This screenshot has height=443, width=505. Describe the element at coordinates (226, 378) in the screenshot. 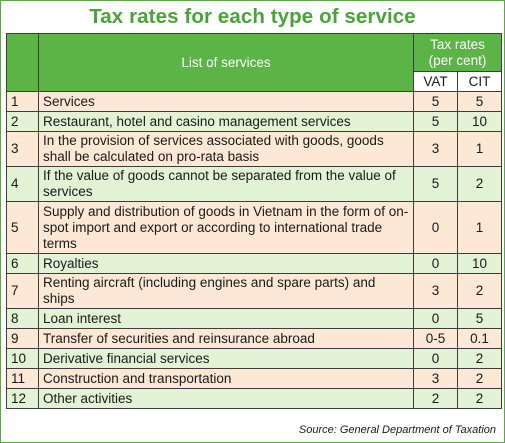

I see `row-service-cell: Construction and transportation` at that location.